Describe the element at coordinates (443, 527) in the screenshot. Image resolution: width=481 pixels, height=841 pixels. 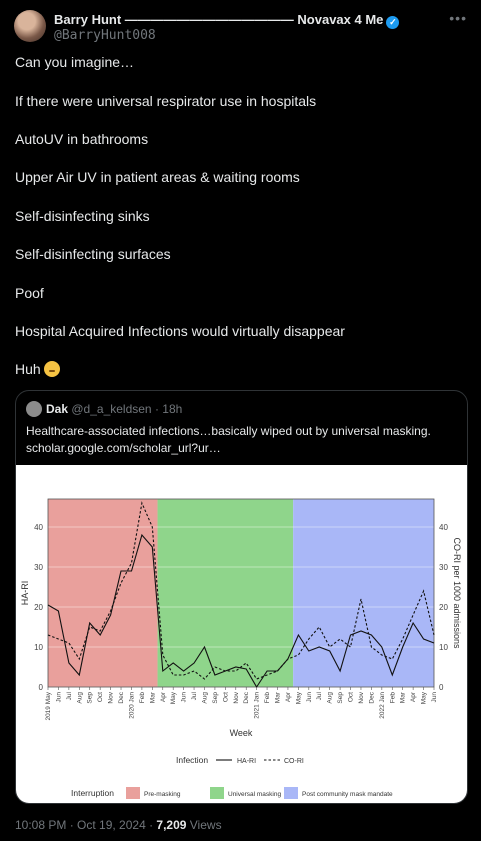
I see `y-tick-label-right: 40` at that location.